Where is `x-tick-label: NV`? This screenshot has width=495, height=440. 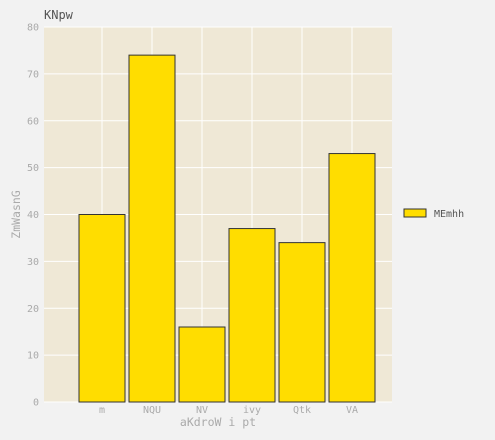
x-tick-label: NV is located at coordinates (202, 410).